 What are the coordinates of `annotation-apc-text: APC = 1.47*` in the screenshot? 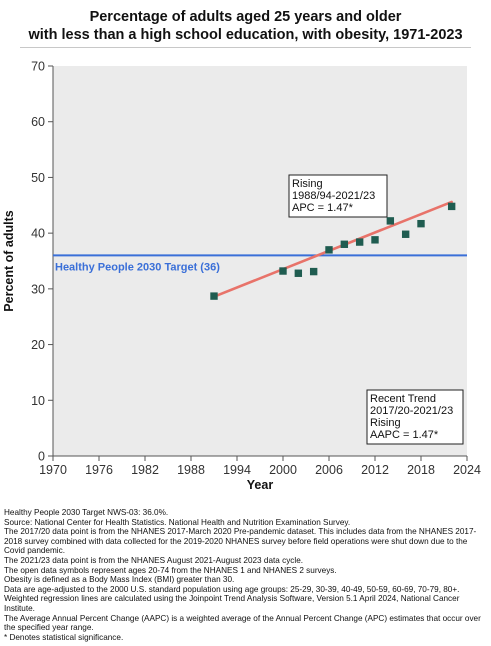 It's located at (323, 208).